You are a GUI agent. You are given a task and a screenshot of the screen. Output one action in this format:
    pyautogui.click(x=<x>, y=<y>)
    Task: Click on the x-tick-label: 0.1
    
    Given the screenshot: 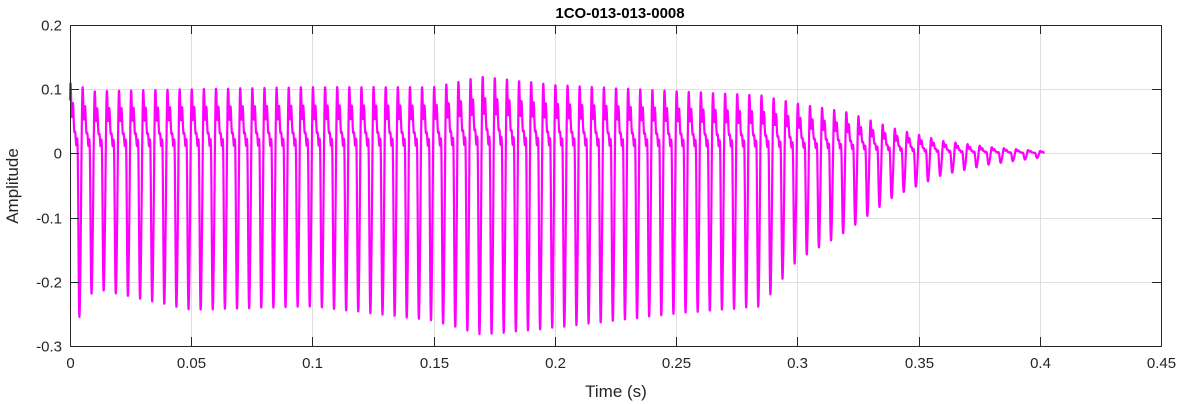 What is the action you would take?
    pyautogui.click(x=312, y=363)
    